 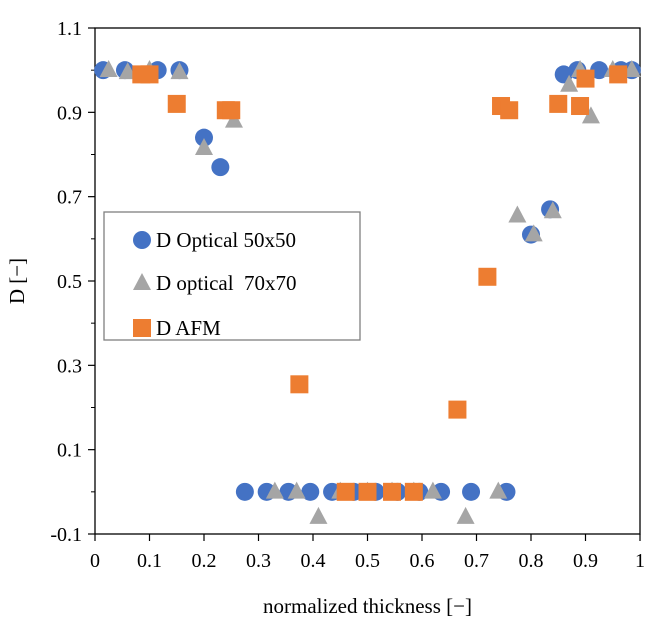 What do you see at coordinates (313, 561) in the screenshot?
I see `x-tick-label: 0.4` at bounding box center [313, 561].